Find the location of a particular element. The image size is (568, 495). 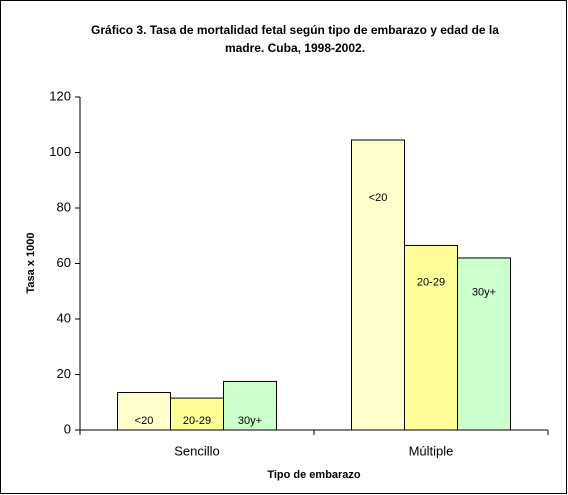

y-axis-label: Tasa x 1000 is located at coordinates (31, 263).